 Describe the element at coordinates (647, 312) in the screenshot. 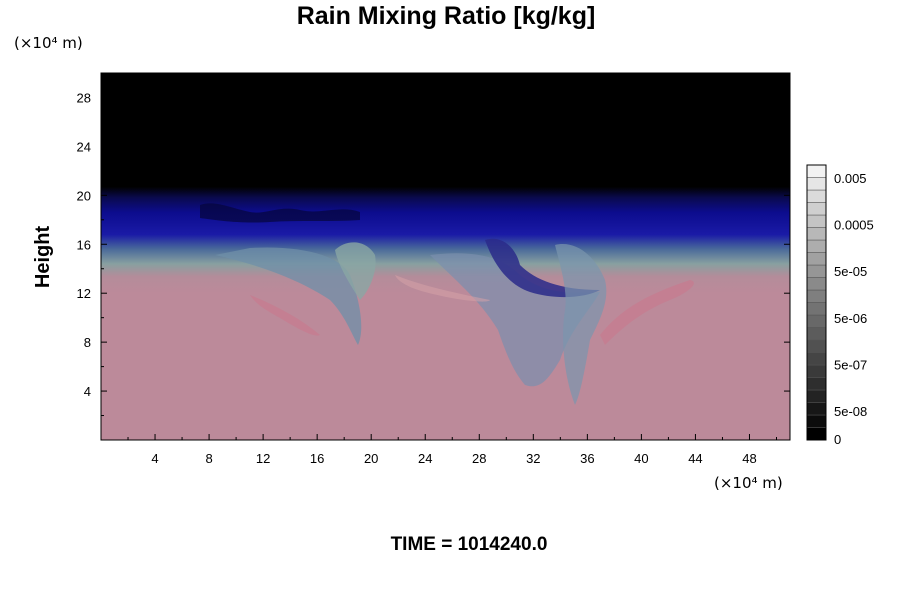

I see `streak-right` at that location.